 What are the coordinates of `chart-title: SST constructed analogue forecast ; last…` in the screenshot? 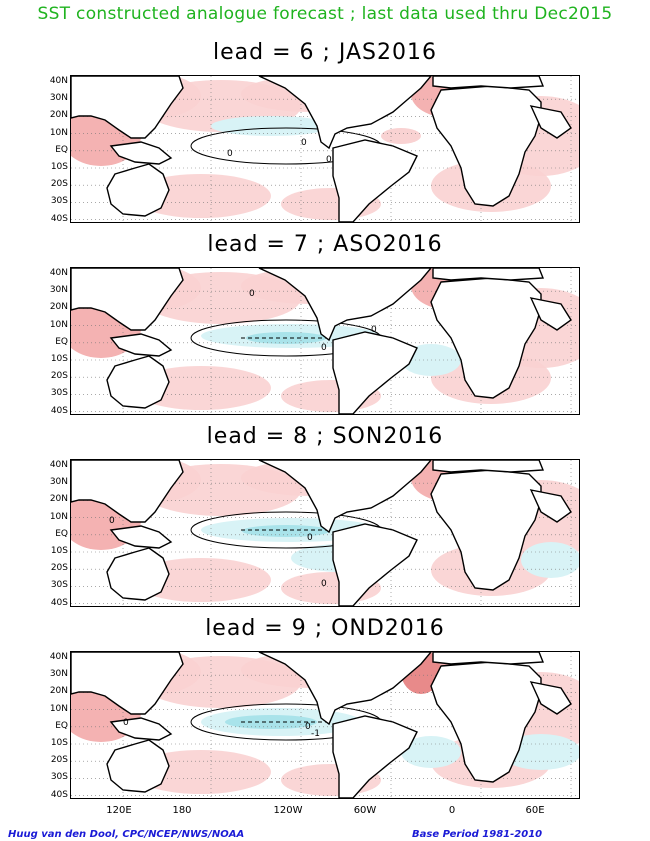 It's located at (325, 14).